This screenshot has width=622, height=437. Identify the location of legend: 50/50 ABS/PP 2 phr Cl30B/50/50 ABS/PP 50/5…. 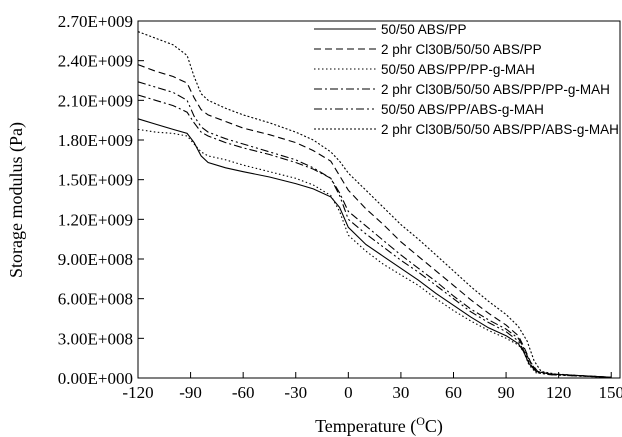
(466, 79).